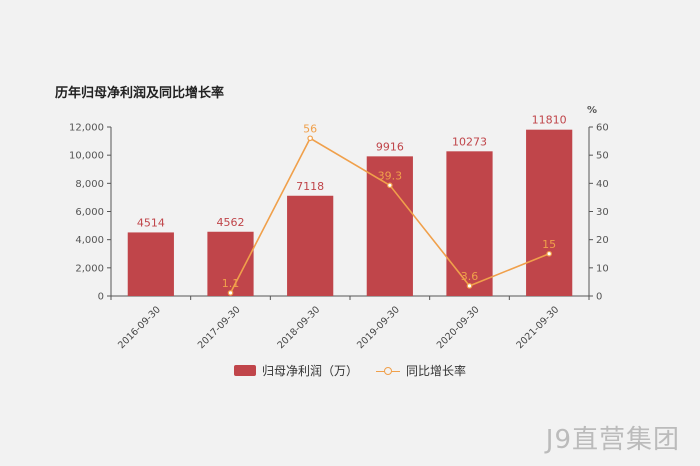 Image resolution: width=700 pixels, height=466 pixels. What do you see at coordinates (612, 440) in the screenshot?
I see `watermark: J9直营集团` at bounding box center [612, 440].